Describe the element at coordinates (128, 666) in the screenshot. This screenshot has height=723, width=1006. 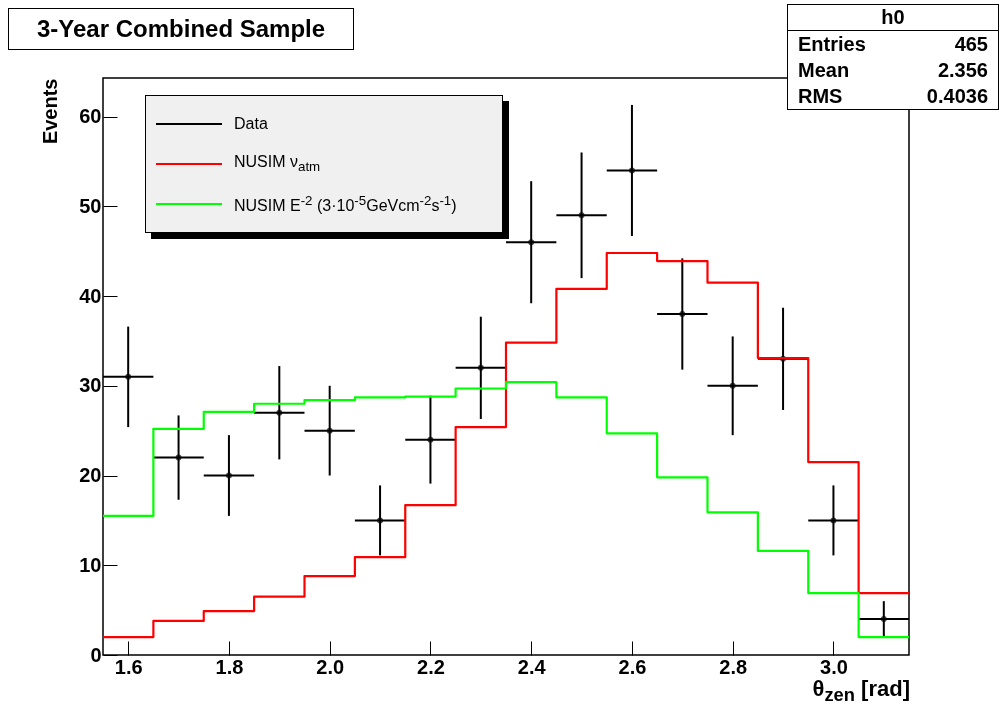
I see `x-tick-label: 1.6` at that location.